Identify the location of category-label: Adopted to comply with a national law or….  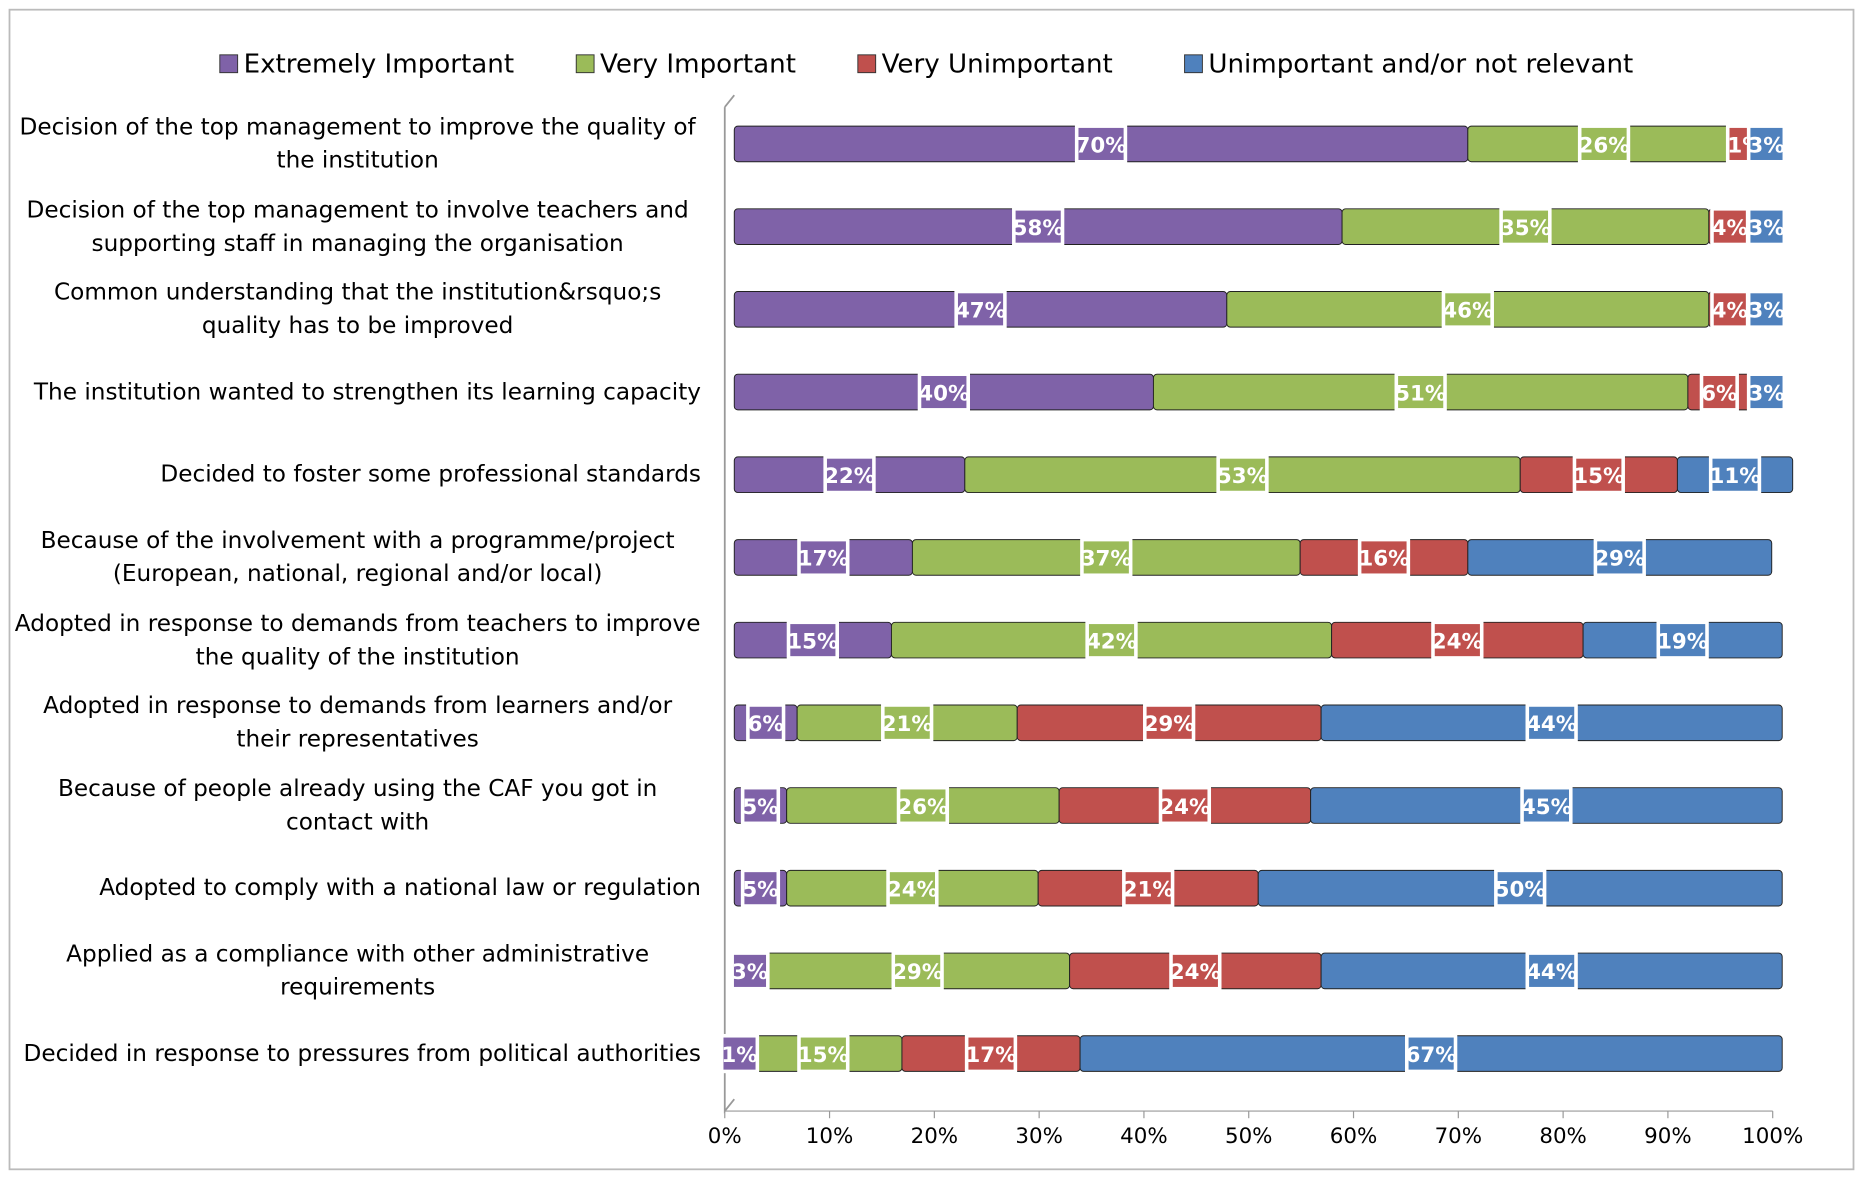
(357, 888).